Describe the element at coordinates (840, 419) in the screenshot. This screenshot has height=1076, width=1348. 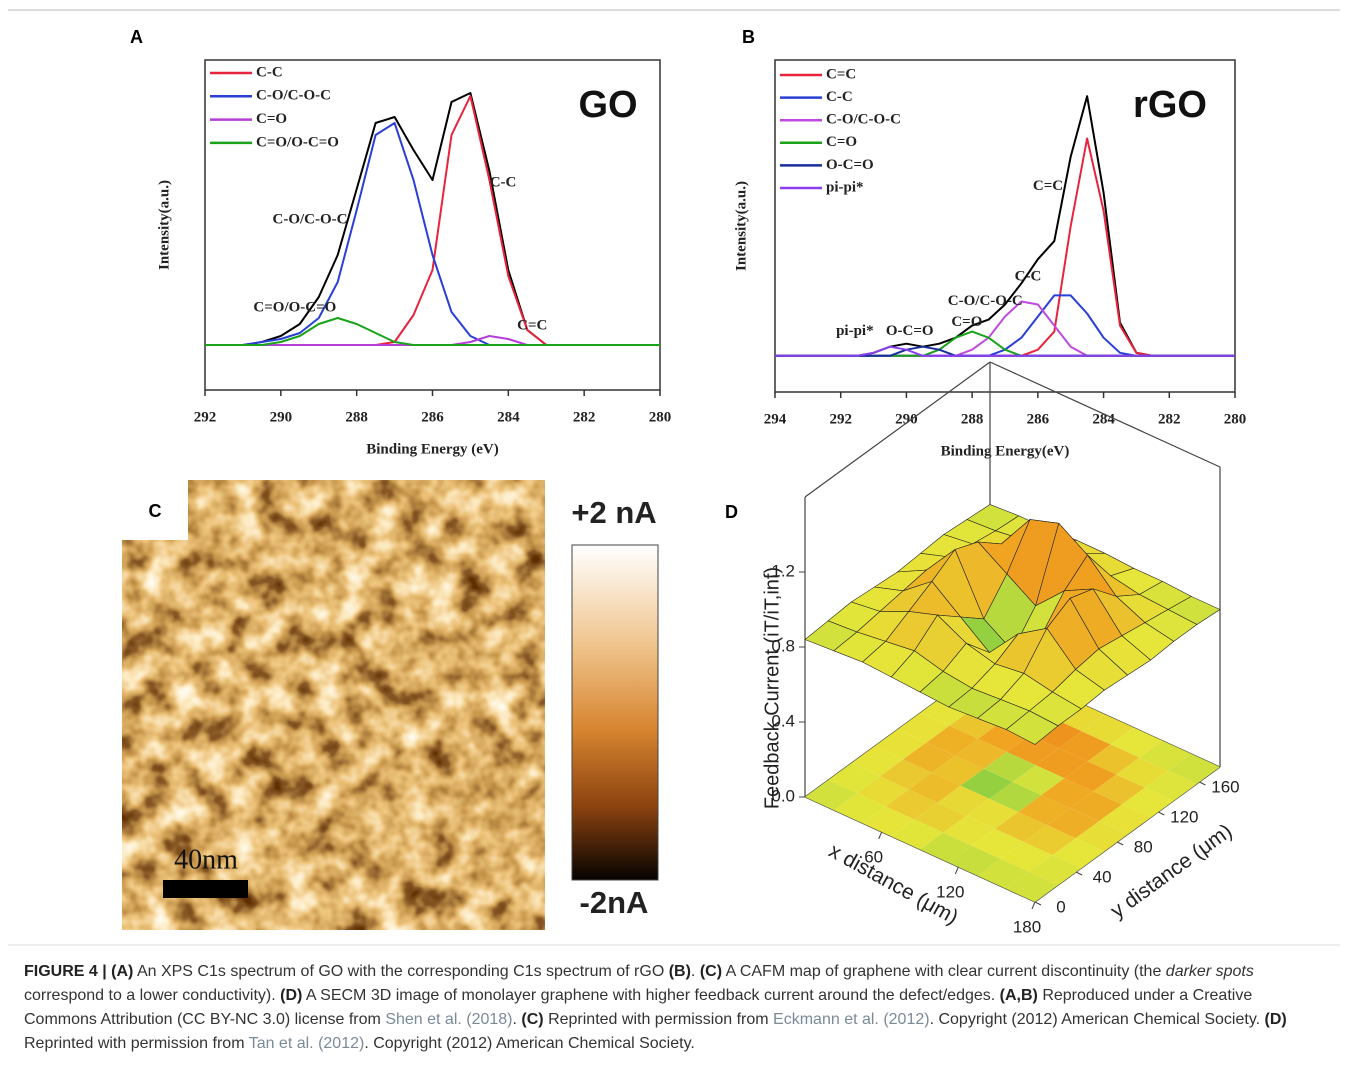
I see `x-tick-label: 292` at that location.